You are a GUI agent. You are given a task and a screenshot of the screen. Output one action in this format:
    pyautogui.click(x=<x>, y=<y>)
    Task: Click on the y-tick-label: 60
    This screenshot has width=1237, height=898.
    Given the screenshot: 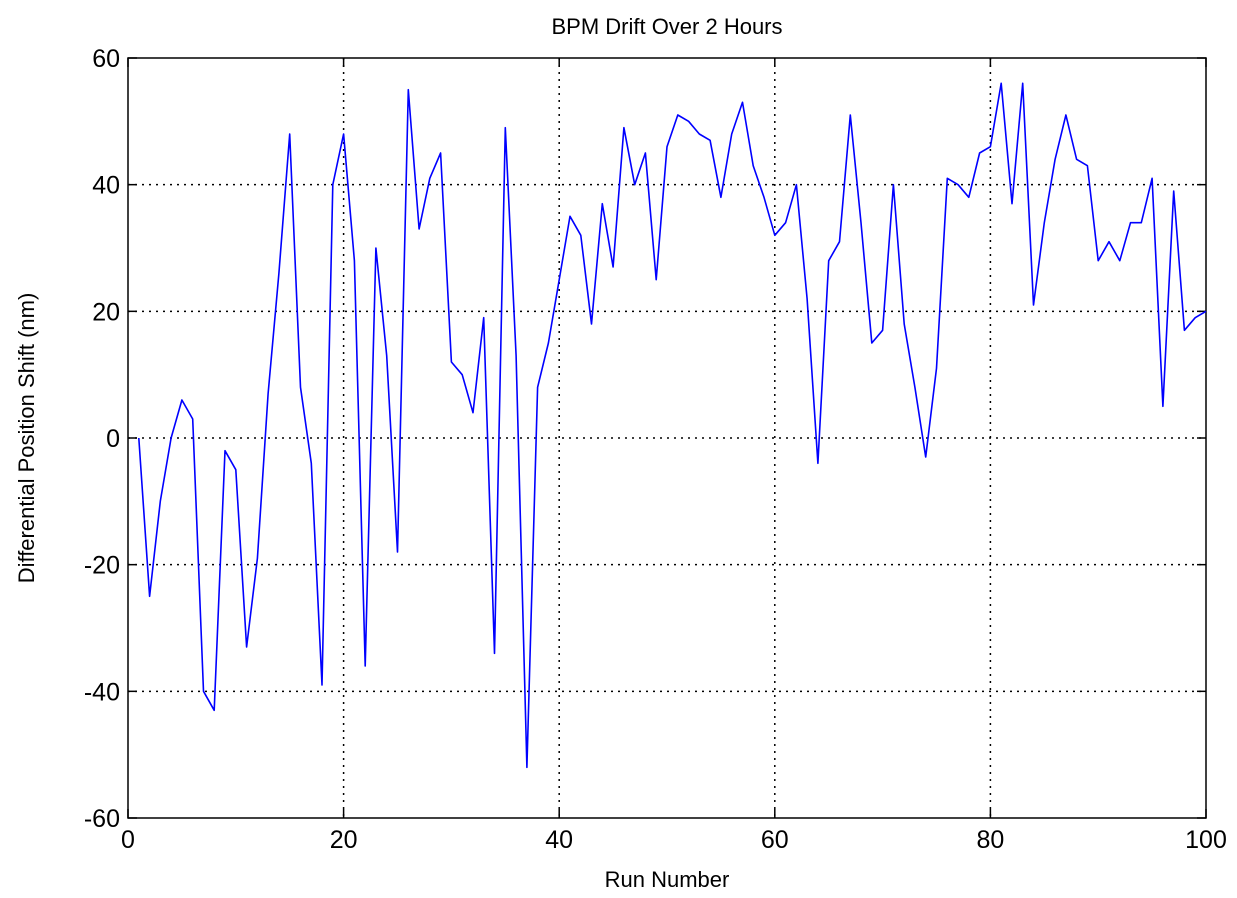 What is the action you would take?
    pyautogui.click(x=106, y=59)
    